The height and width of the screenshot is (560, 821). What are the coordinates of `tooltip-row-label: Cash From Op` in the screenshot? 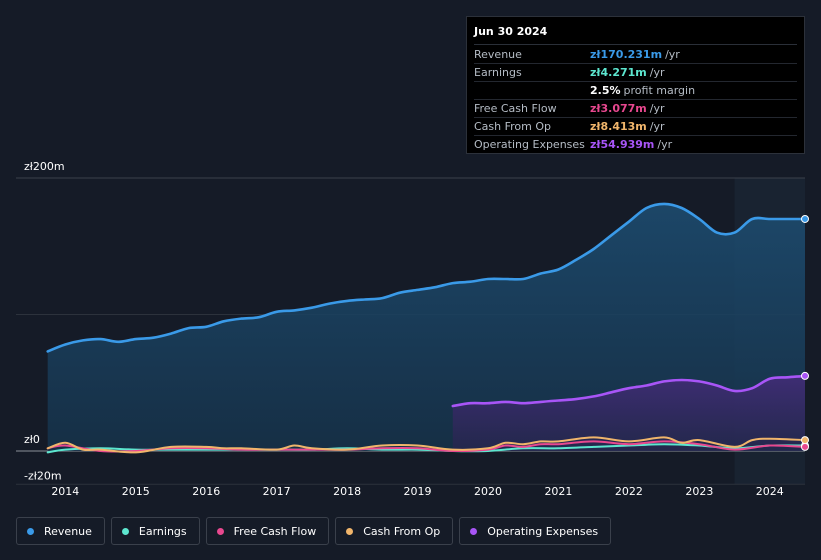 It's located at (513, 126).